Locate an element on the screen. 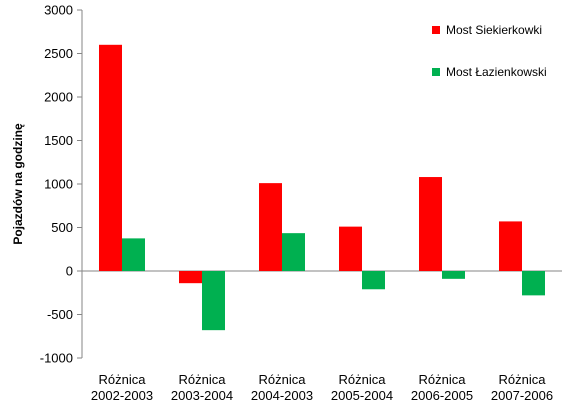  x-category-label: 2005-2004 is located at coordinates (362, 395).